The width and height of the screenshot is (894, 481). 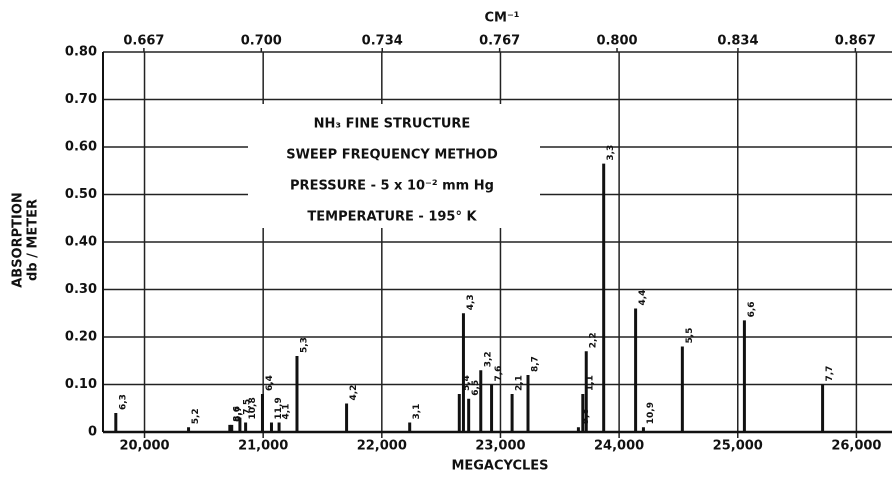 What do you see at coordinates (304, 345) in the screenshot?
I see `line-label: 5,3` at bounding box center [304, 345].